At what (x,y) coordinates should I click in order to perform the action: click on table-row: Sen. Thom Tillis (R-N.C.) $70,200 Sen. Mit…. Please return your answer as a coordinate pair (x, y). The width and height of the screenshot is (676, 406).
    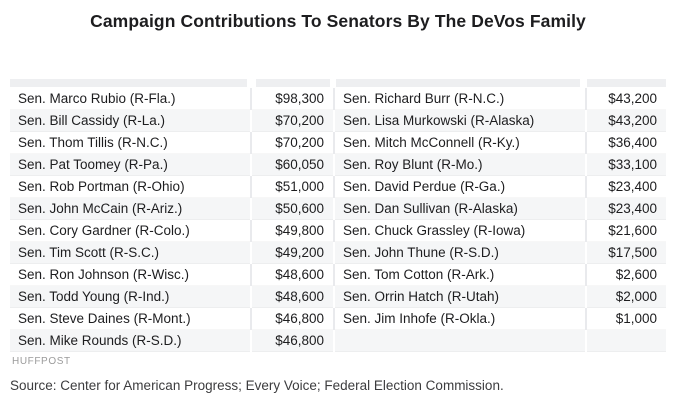
    Looking at the image, I should click on (338, 143).